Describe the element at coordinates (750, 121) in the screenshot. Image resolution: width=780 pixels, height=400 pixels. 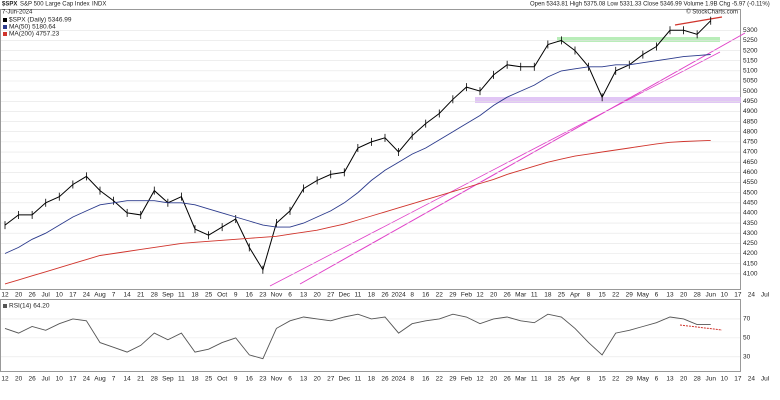
I see `y-tick-label: 4850` at that location.